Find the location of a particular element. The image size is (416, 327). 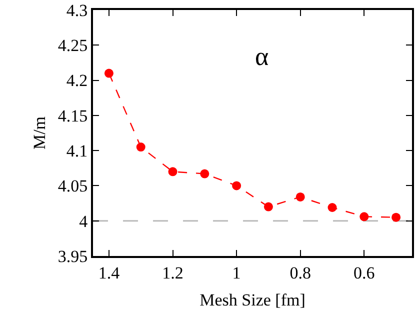

x-tick-label: 1.4 is located at coordinates (109, 272).